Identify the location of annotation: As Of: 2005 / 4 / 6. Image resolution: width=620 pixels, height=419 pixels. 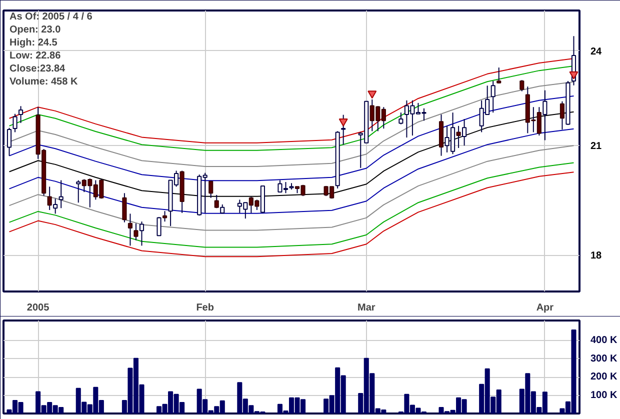
(51, 17).